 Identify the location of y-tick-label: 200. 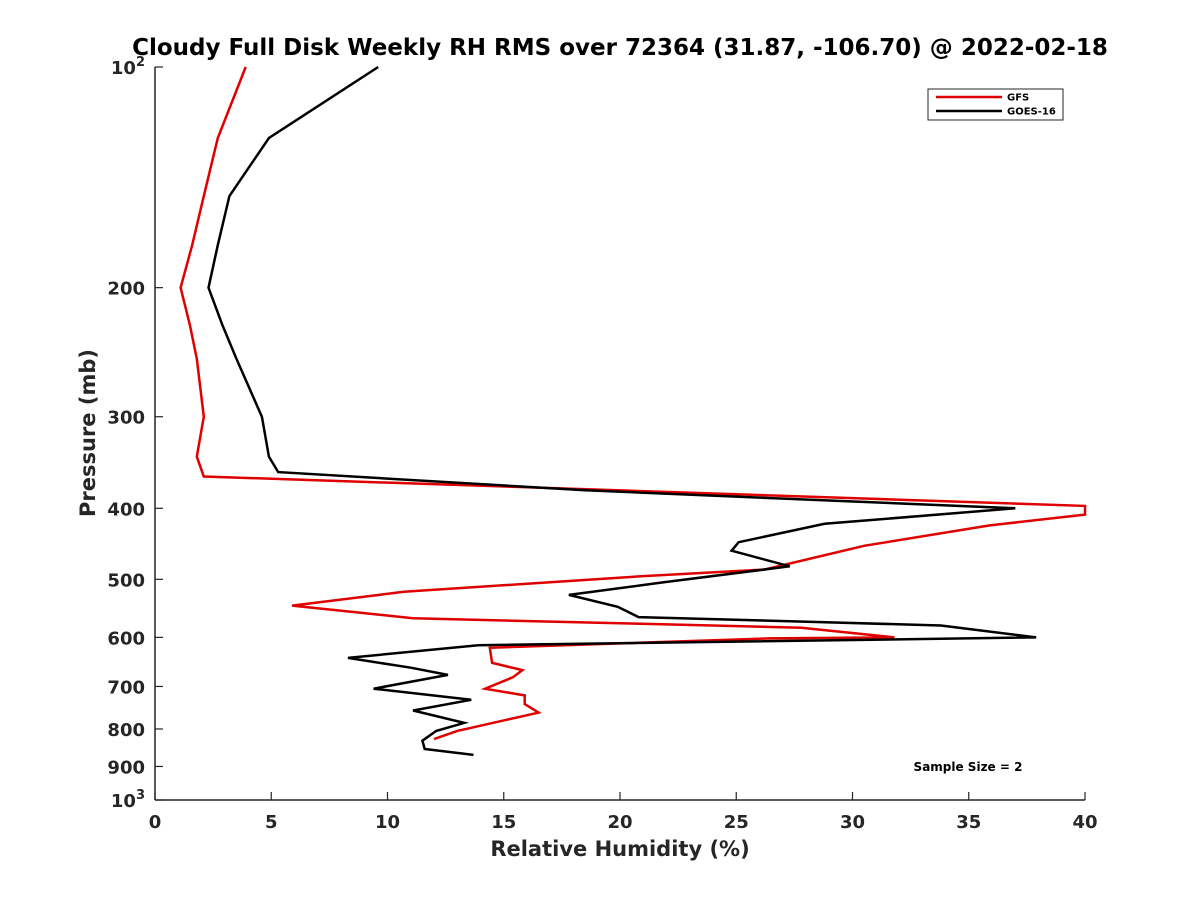
(126, 289).